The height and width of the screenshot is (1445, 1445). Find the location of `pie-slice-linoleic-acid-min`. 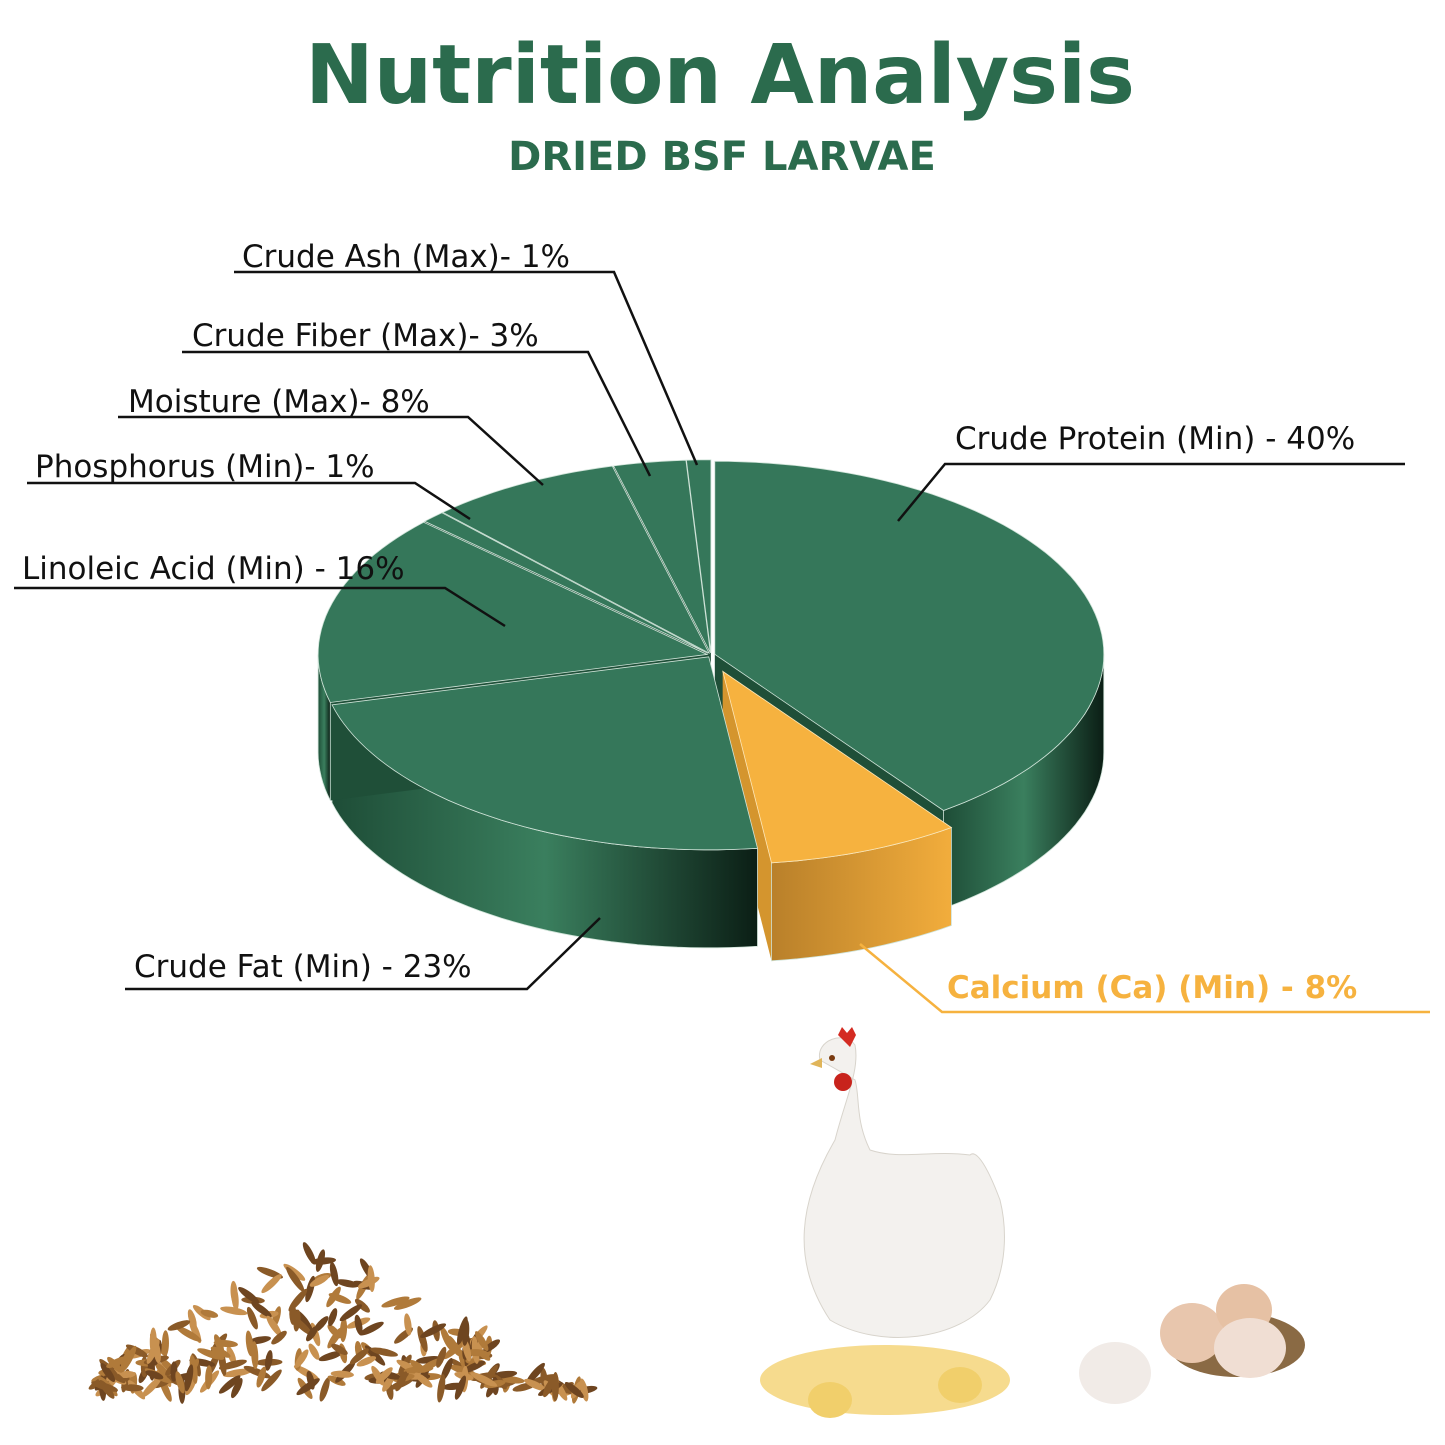

pie-slice-linoleic-acid-min is located at coordinates (513, 612).